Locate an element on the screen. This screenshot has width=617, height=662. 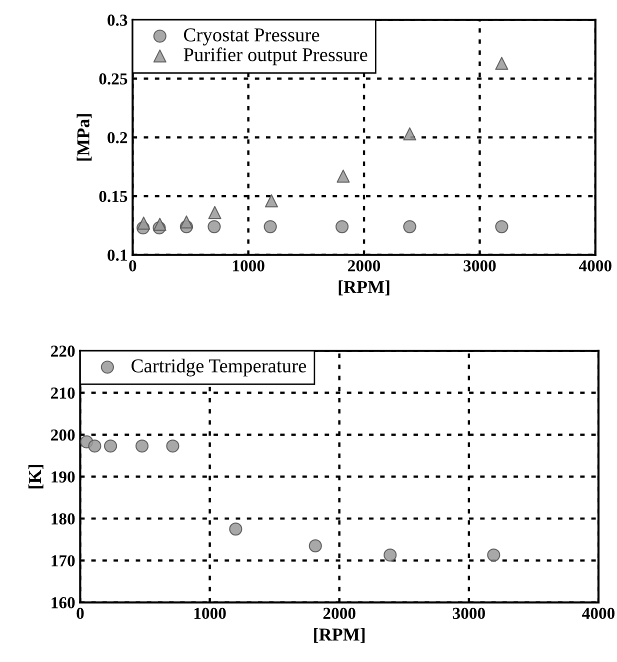
y-tick-label: 160 is located at coordinates (63, 602).